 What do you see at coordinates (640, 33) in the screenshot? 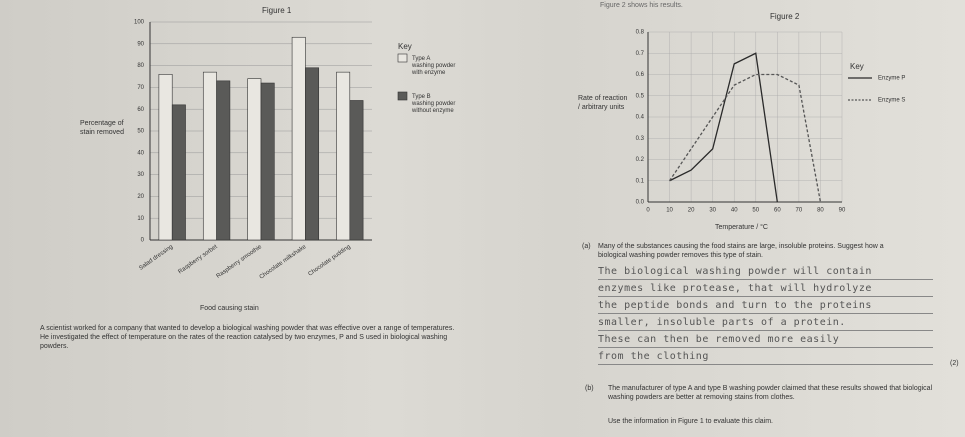
I see `y-tick-label: 0.8` at bounding box center [640, 33].